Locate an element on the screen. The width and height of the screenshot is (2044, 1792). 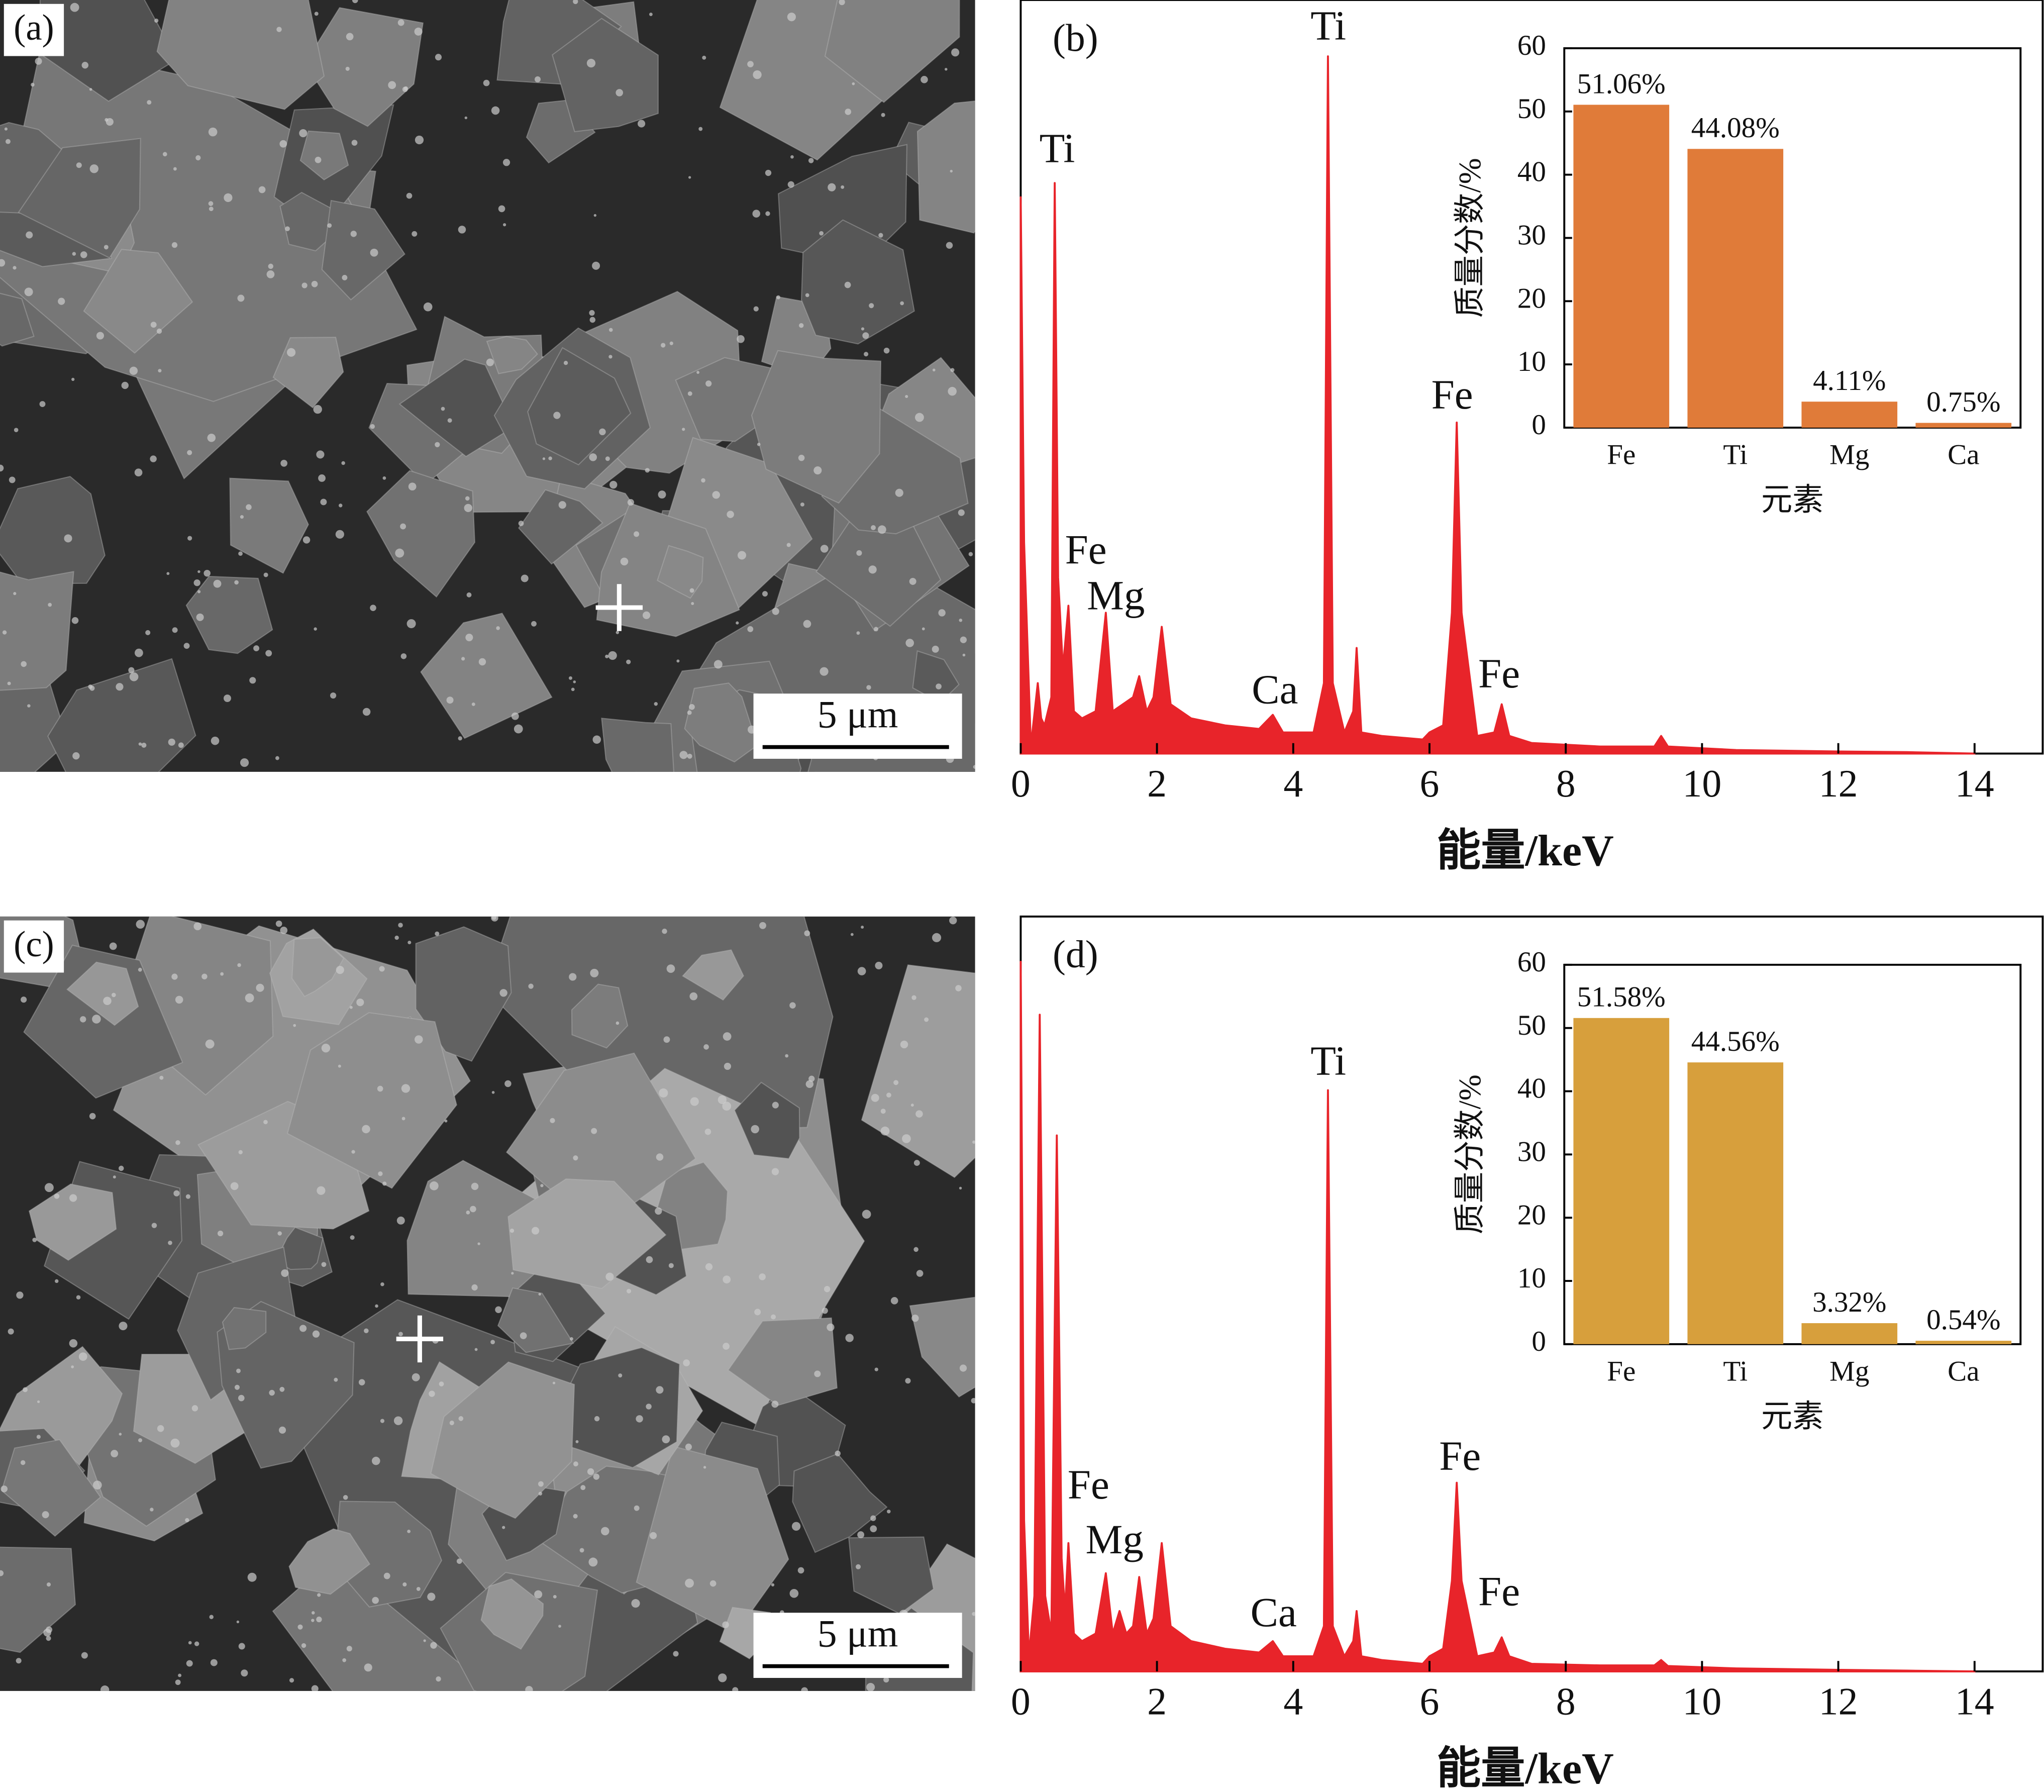
x-tick-label: Fe is located at coordinates (1621, 1371).